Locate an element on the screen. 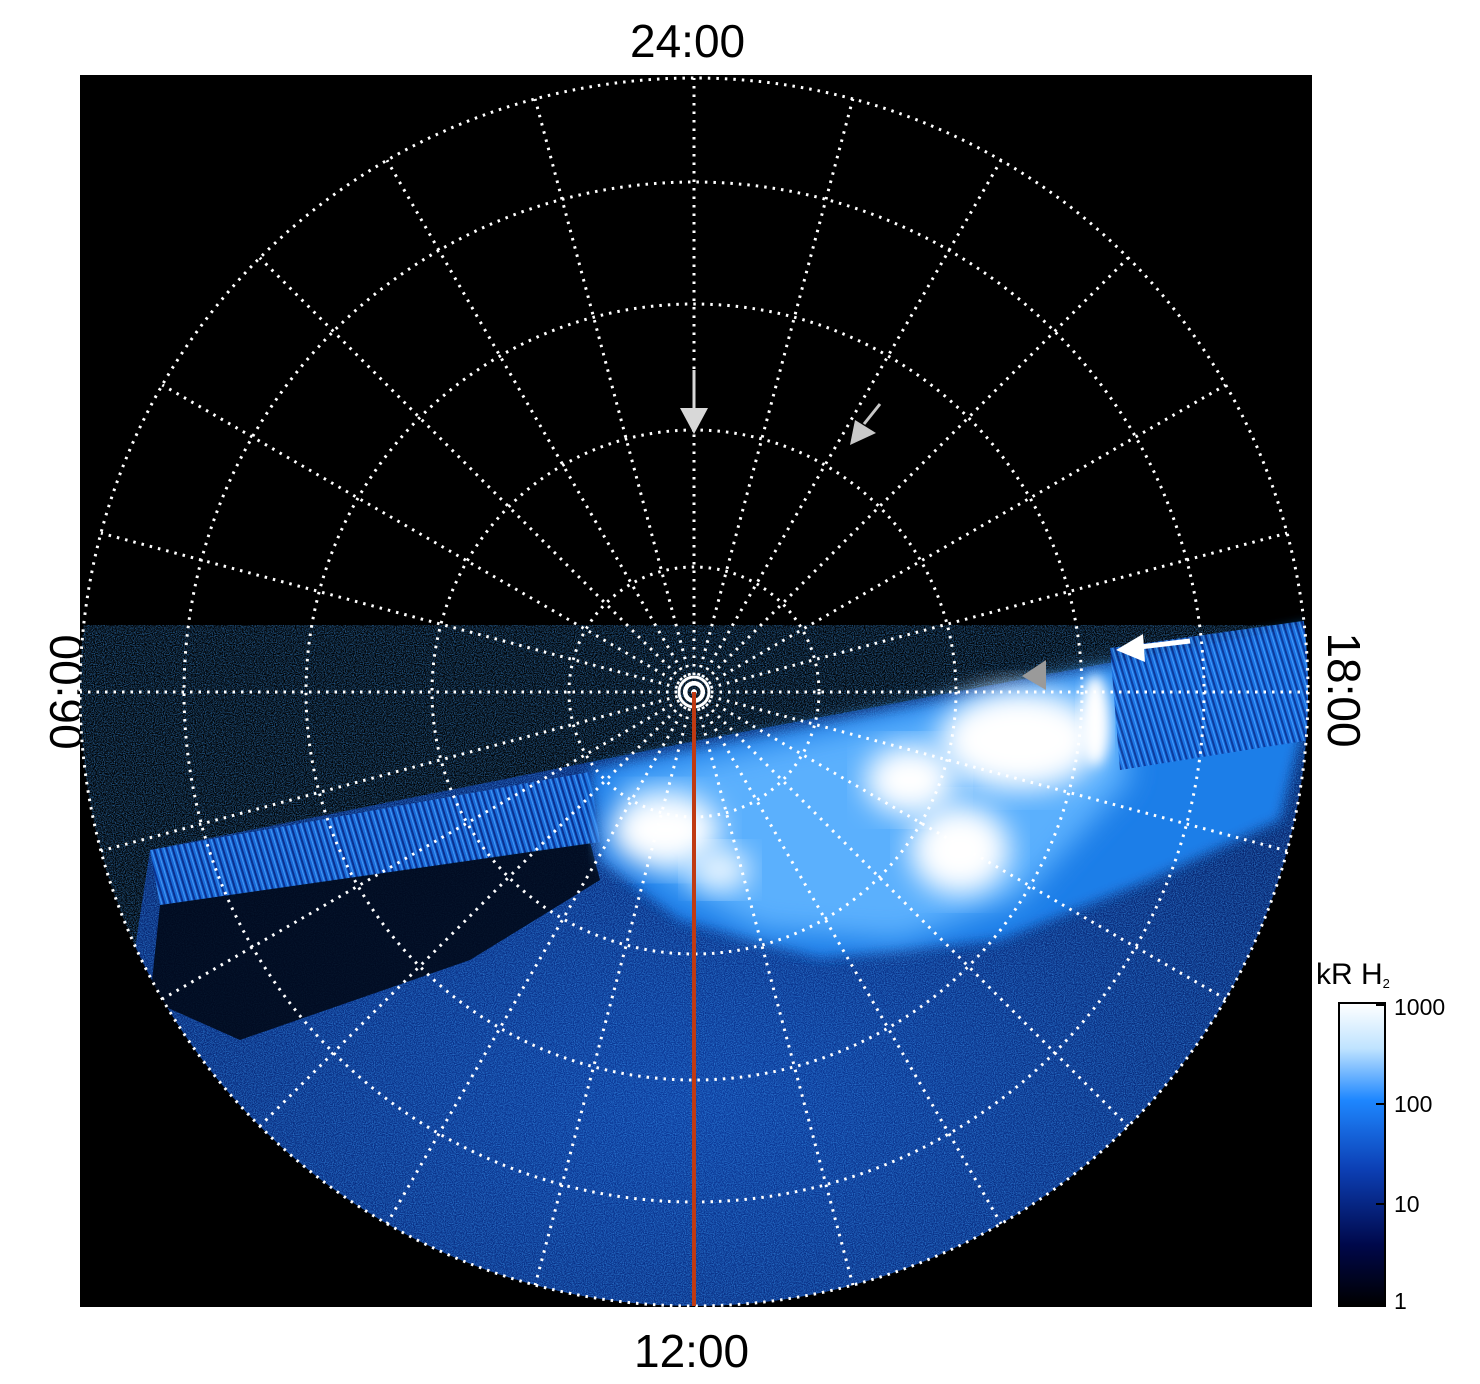 This screenshot has height=1384, width=1480. colorbar-tick-1000: 1000 is located at coordinates (1420, 1007).